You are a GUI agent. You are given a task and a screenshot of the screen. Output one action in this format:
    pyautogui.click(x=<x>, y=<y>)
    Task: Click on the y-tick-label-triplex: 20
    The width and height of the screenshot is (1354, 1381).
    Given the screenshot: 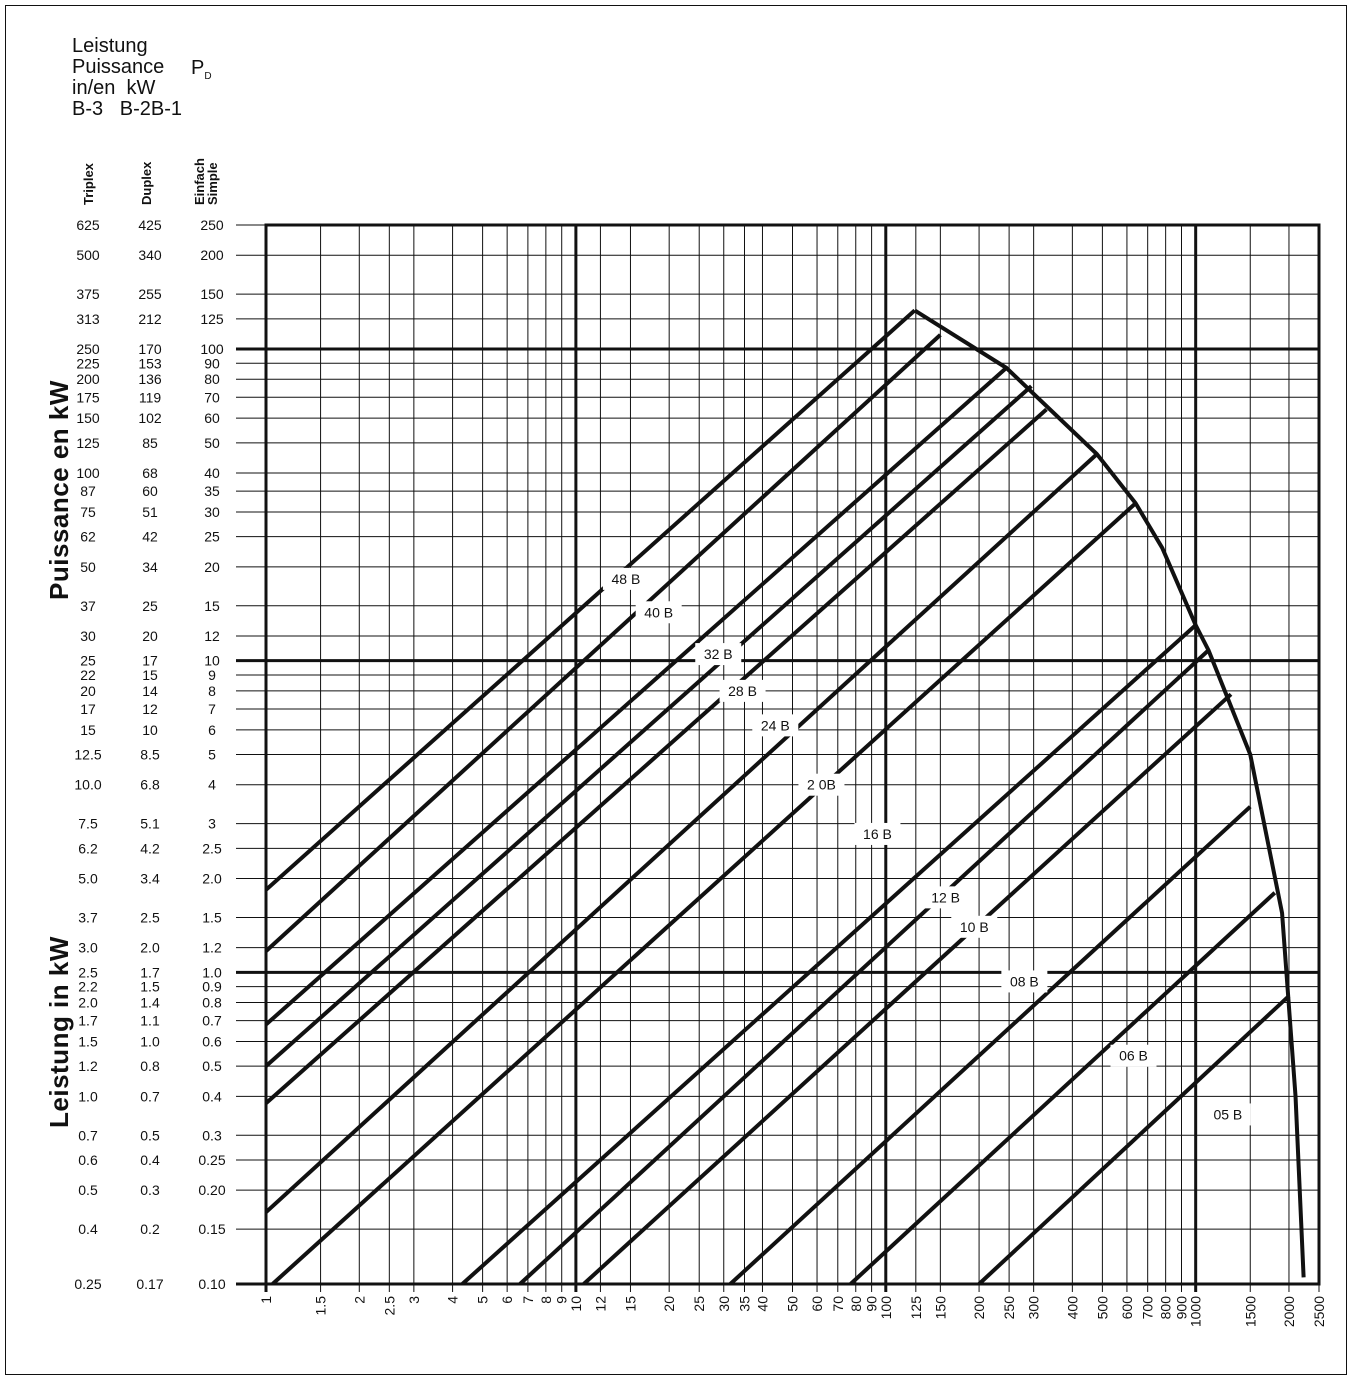 What is the action you would take?
    pyautogui.click(x=88, y=691)
    